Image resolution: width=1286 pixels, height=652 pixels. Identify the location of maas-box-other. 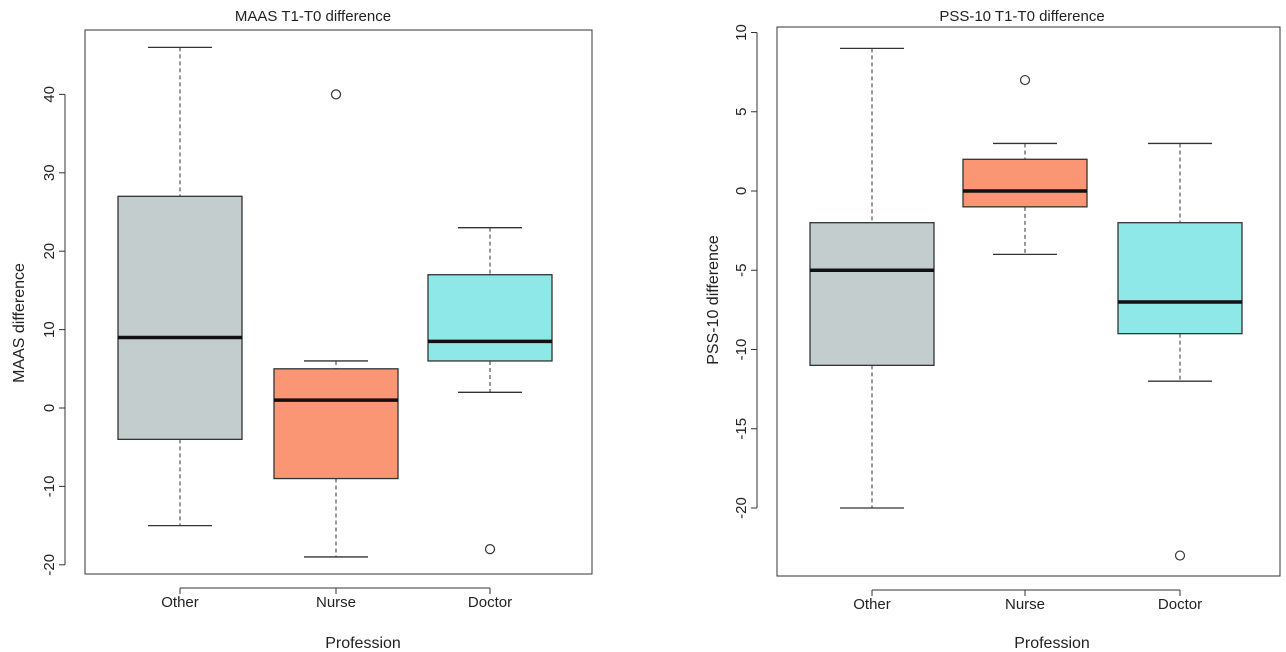
(180, 286).